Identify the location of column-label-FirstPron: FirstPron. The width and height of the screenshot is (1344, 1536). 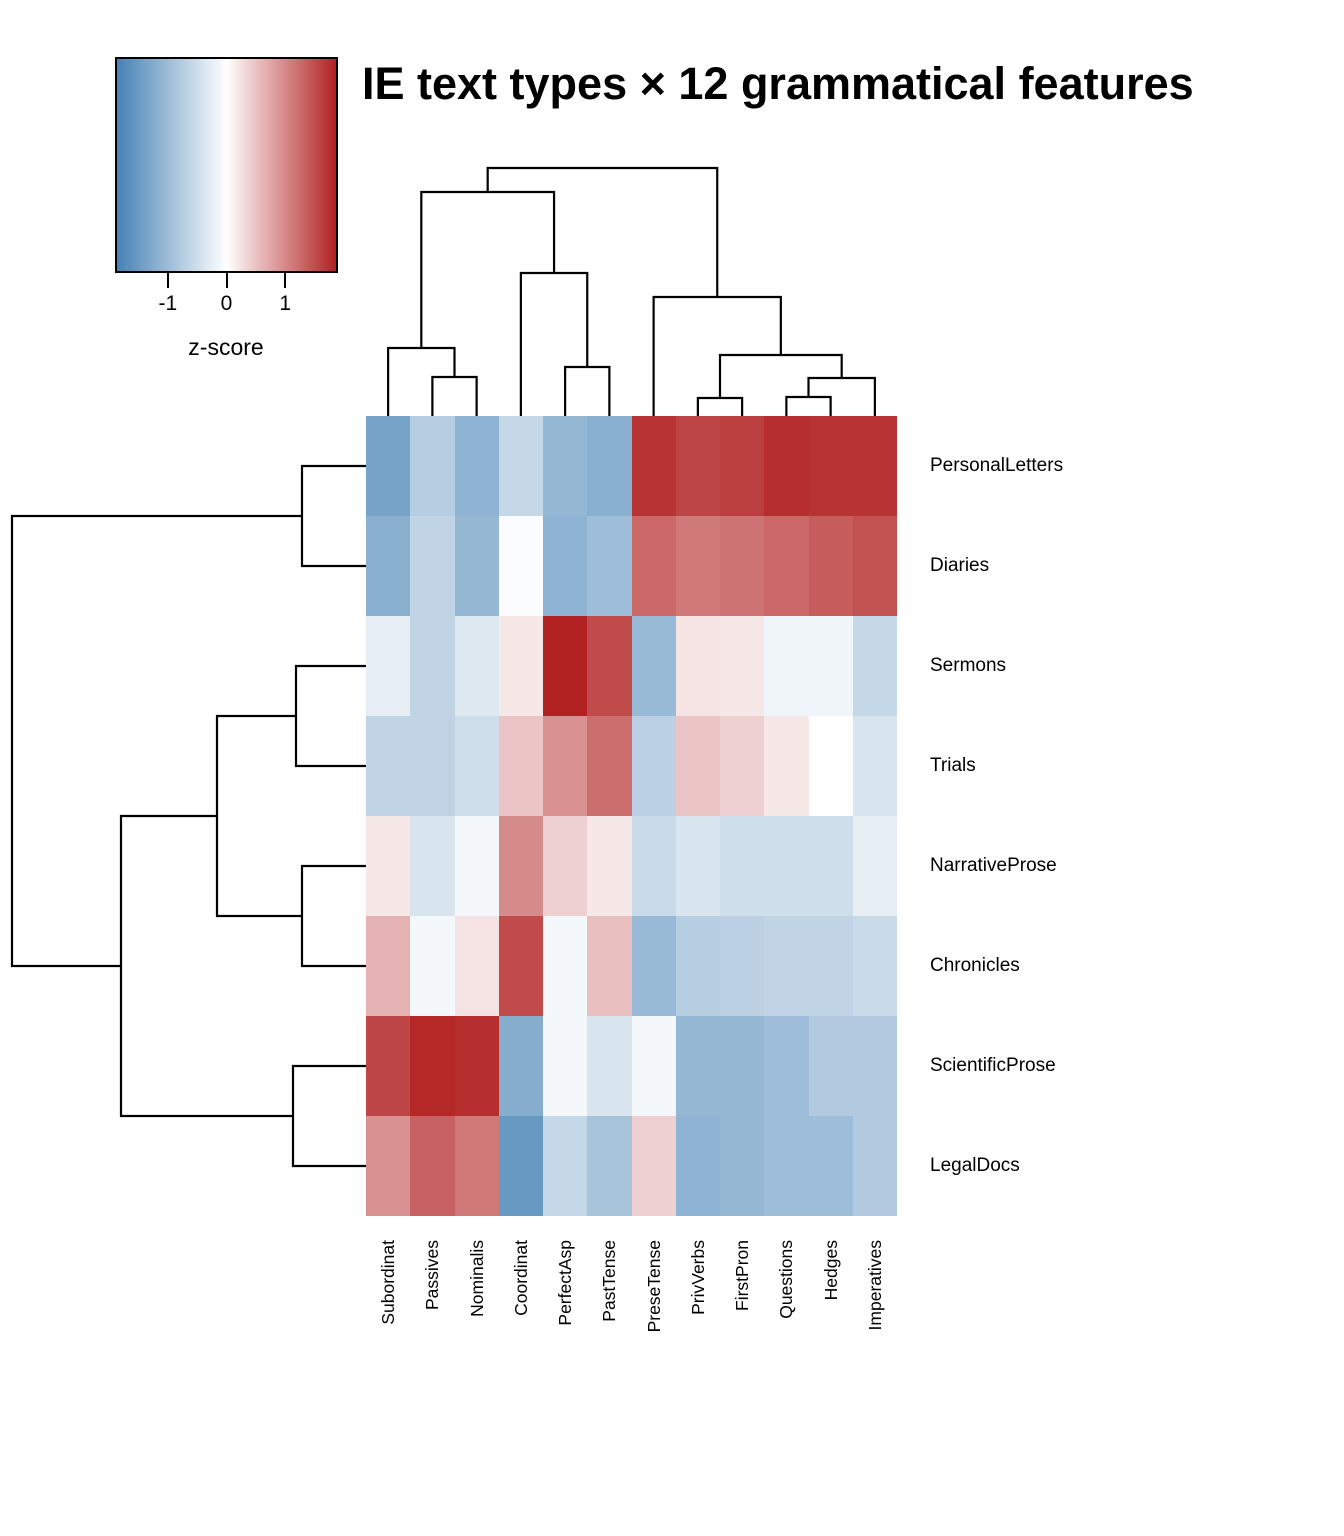
(742, 1275).